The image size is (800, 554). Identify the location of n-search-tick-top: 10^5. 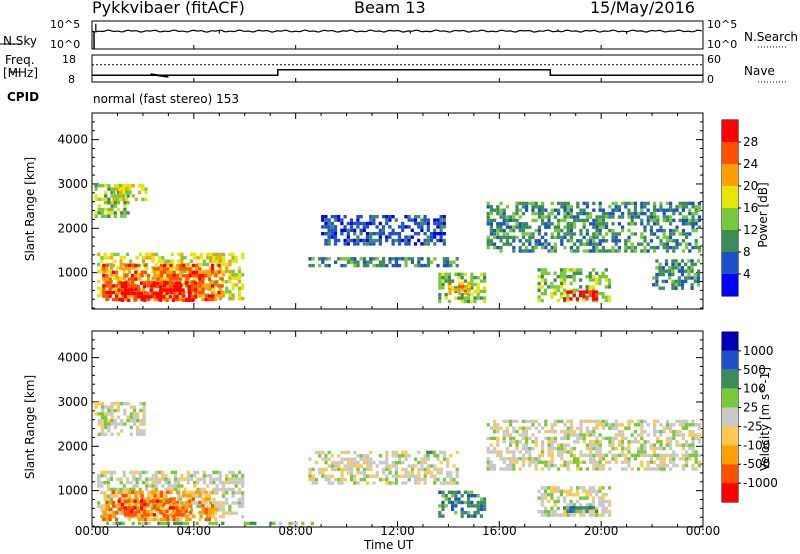
(722, 24).